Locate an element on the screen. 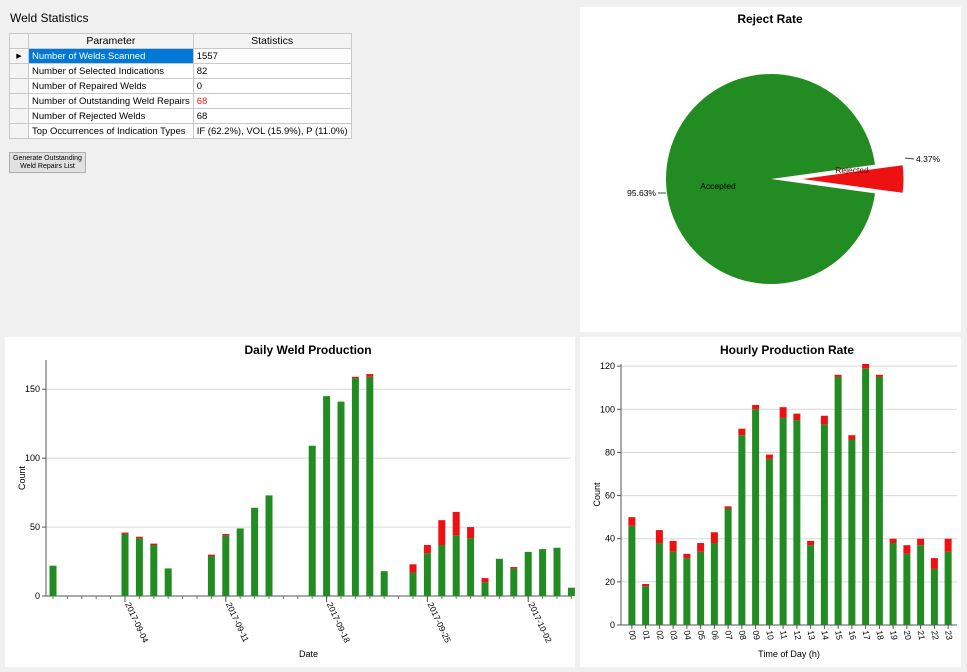 The width and height of the screenshot is (967, 672). table-row: Number of Rejected Welds 68 is located at coordinates (180, 116).